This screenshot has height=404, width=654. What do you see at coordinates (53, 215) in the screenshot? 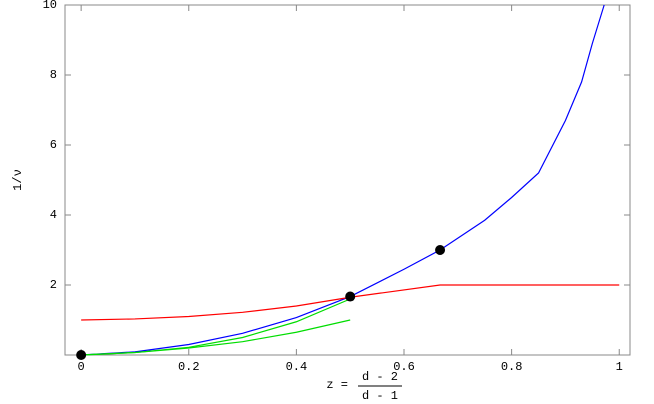
I see `y-tick-label: 4` at bounding box center [53, 215].